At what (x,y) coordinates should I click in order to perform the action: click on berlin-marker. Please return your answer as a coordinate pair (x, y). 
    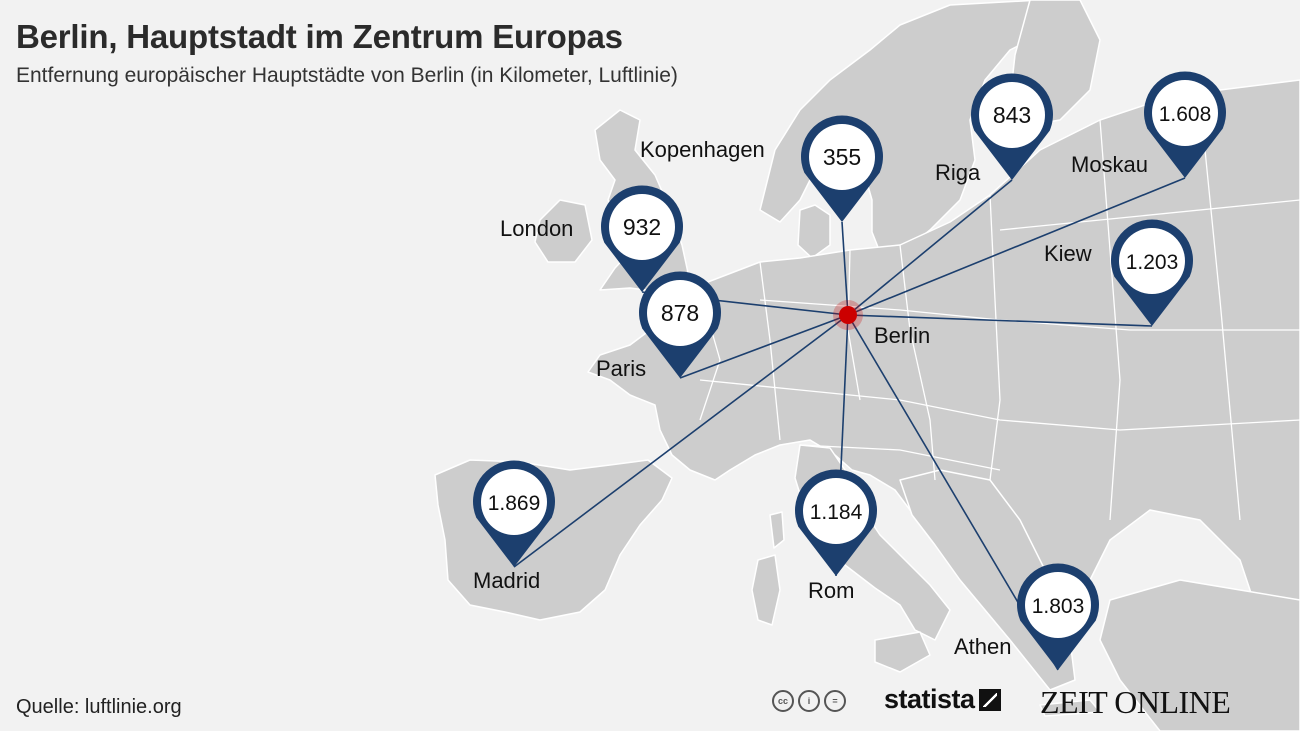
    Looking at the image, I should click on (848, 315).